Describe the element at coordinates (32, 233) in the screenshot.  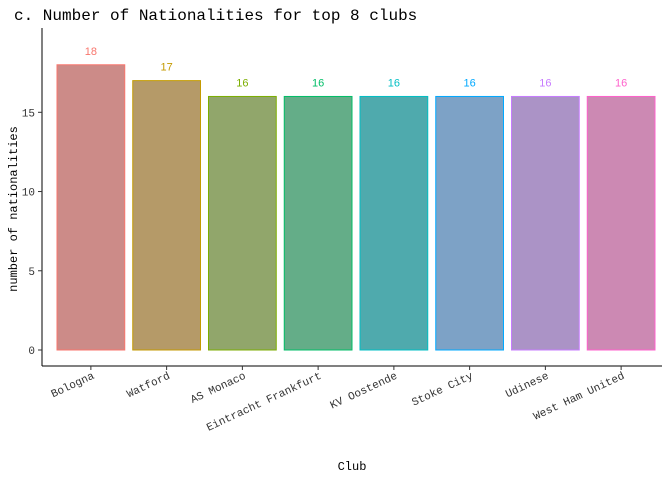
I see `y-axis: 0 5 10 15` at that location.